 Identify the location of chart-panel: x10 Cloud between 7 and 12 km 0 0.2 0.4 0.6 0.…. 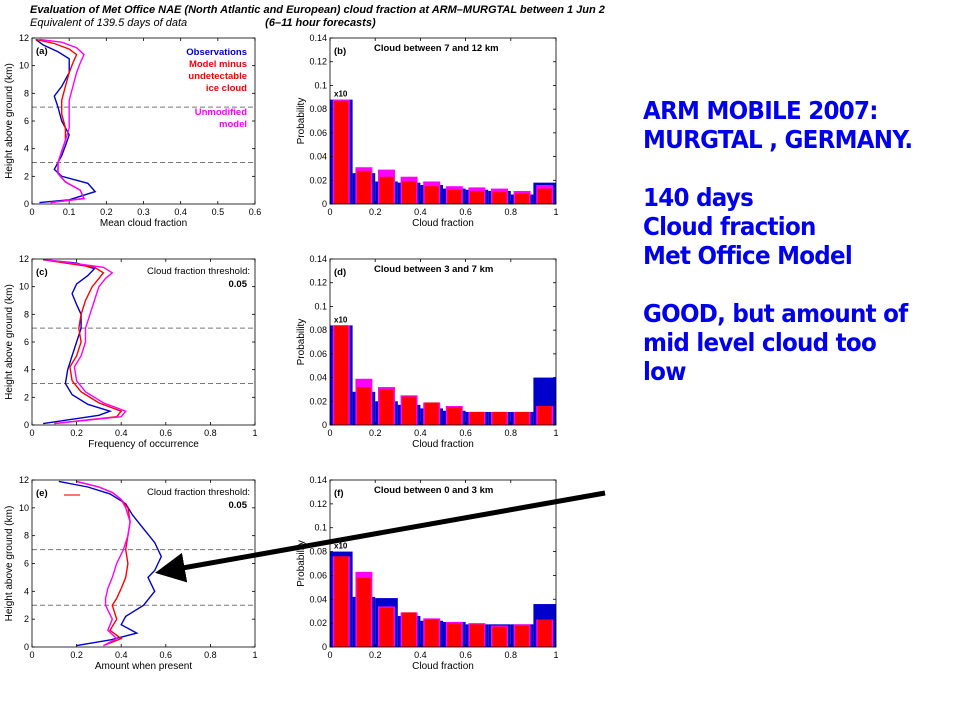
(427, 131).